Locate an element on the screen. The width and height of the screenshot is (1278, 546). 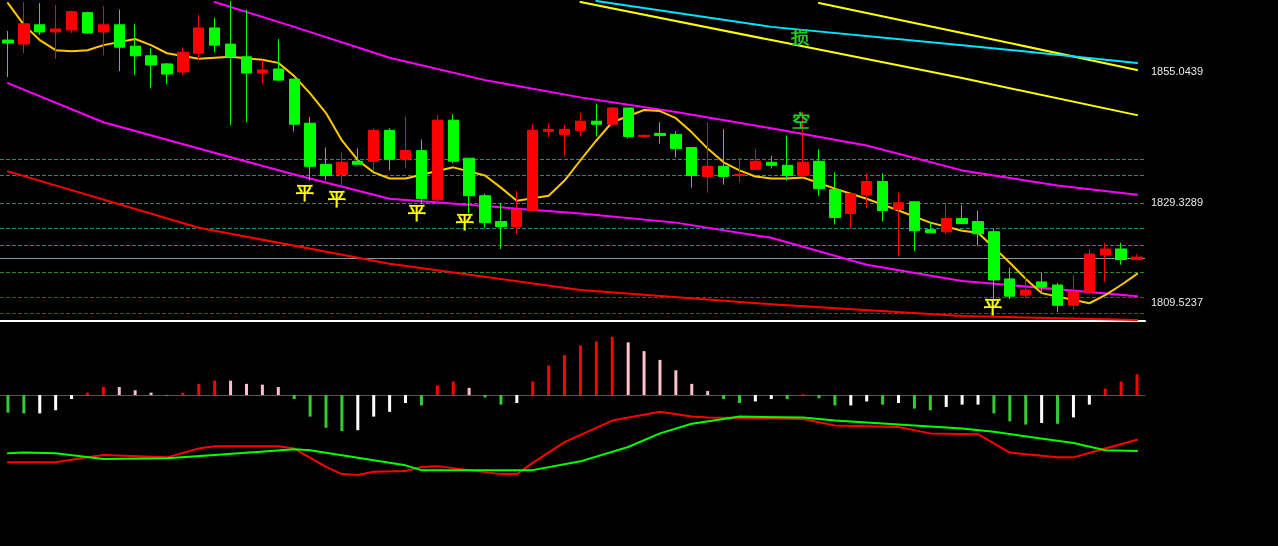
y-tick-label: 1855.0439 is located at coordinates (1177, 71).